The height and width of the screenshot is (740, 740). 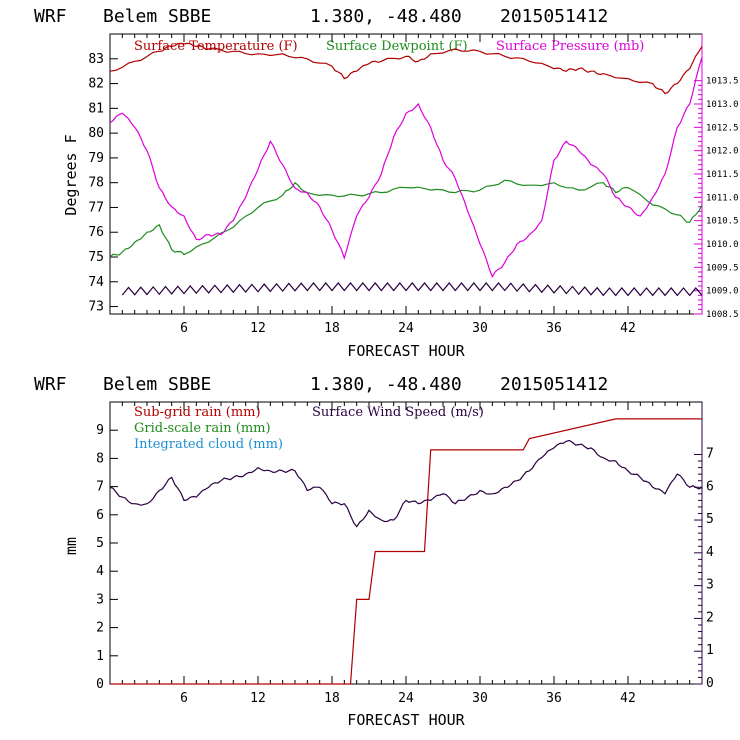 What do you see at coordinates (50, 384) in the screenshot?
I see `panel2-model: WRF` at bounding box center [50, 384].